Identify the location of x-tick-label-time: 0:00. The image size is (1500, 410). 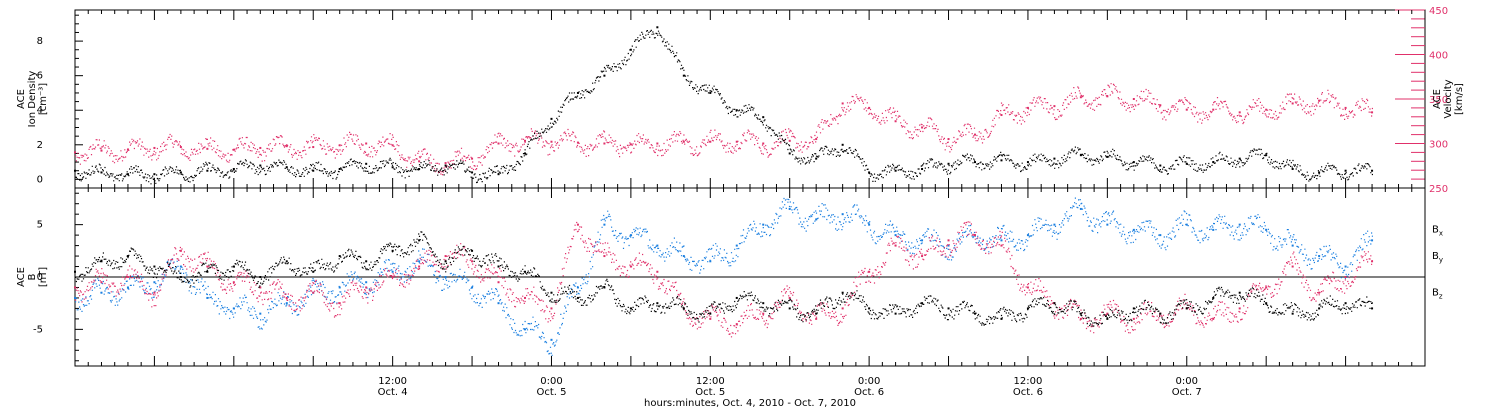
(551, 381).